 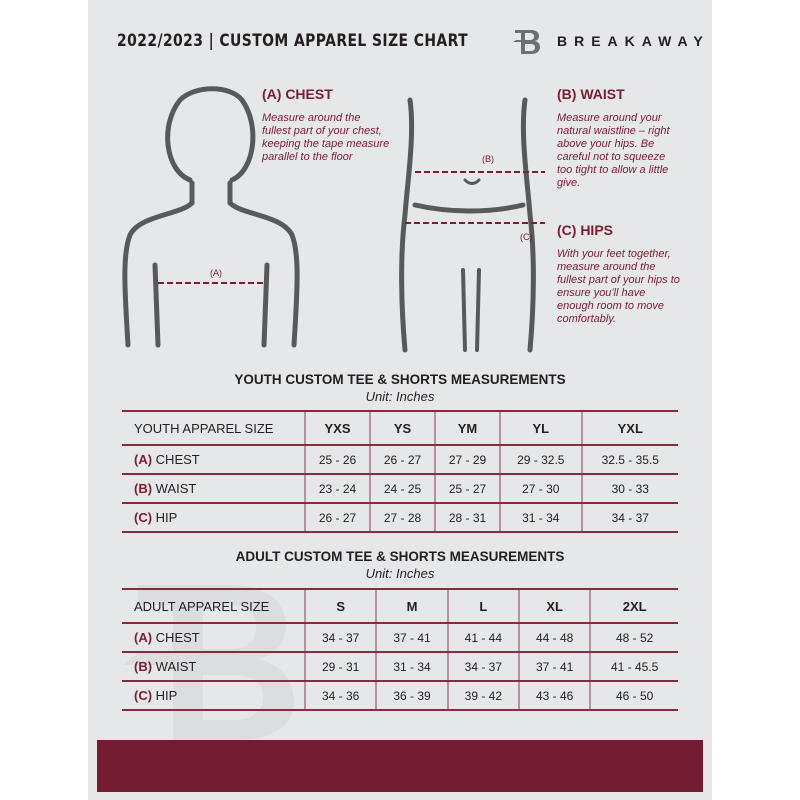 I want to click on column-header: ADULT APPAREL SIZE, so click(x=213, y=606).